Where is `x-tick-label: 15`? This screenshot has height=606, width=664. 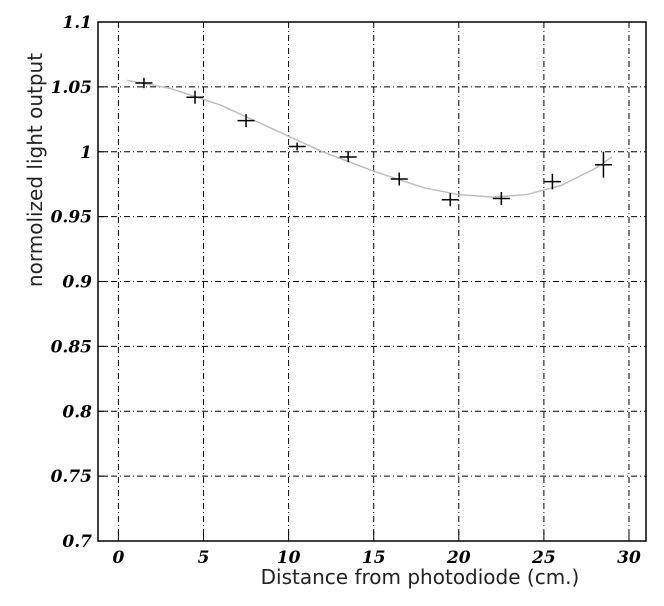 x-tick-label: 15 is located at coordinates (374, 558).